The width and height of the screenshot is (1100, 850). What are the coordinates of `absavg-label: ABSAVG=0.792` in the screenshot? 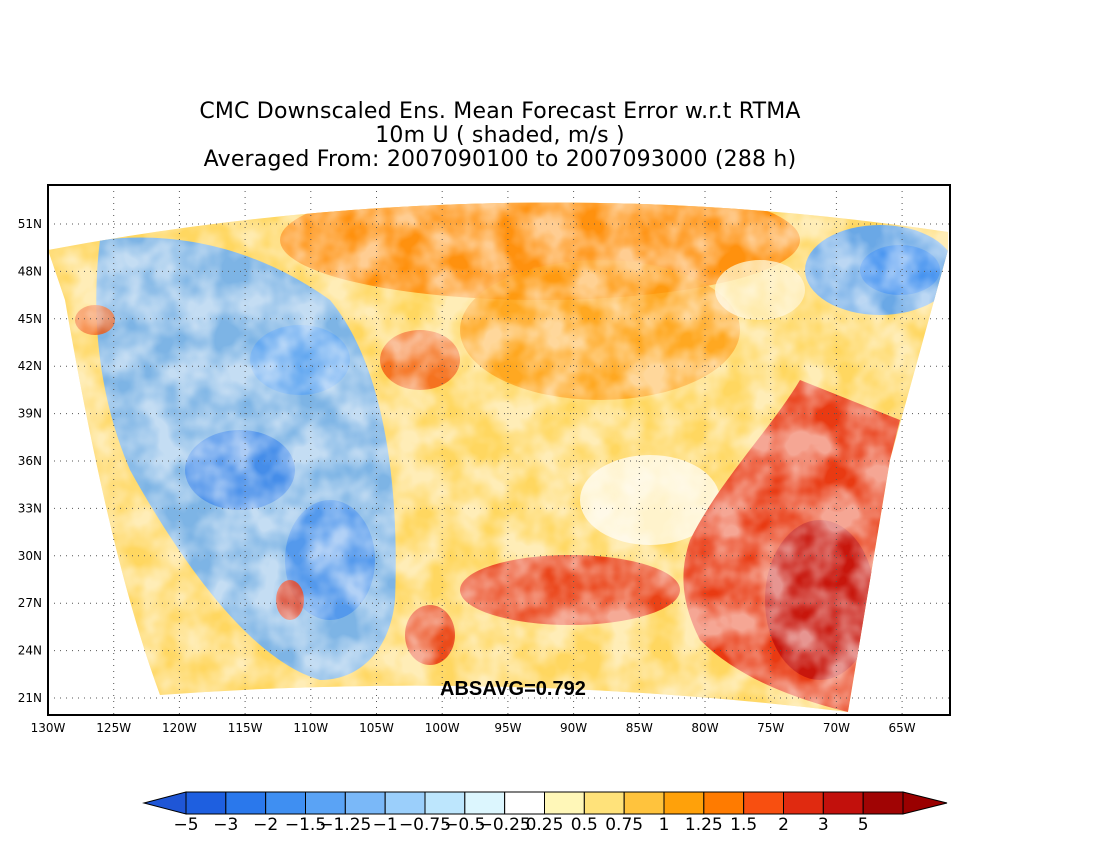 It's located at (513, 689).